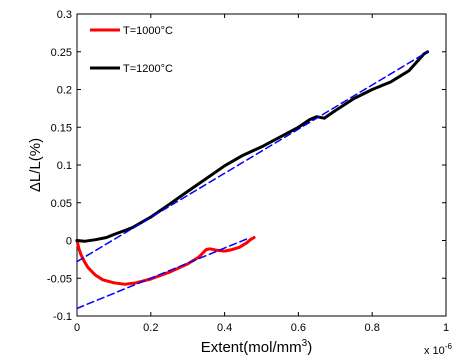 The image size is (462, 360). I want to click on y-tick-label: 0.3, so click(64, 15).